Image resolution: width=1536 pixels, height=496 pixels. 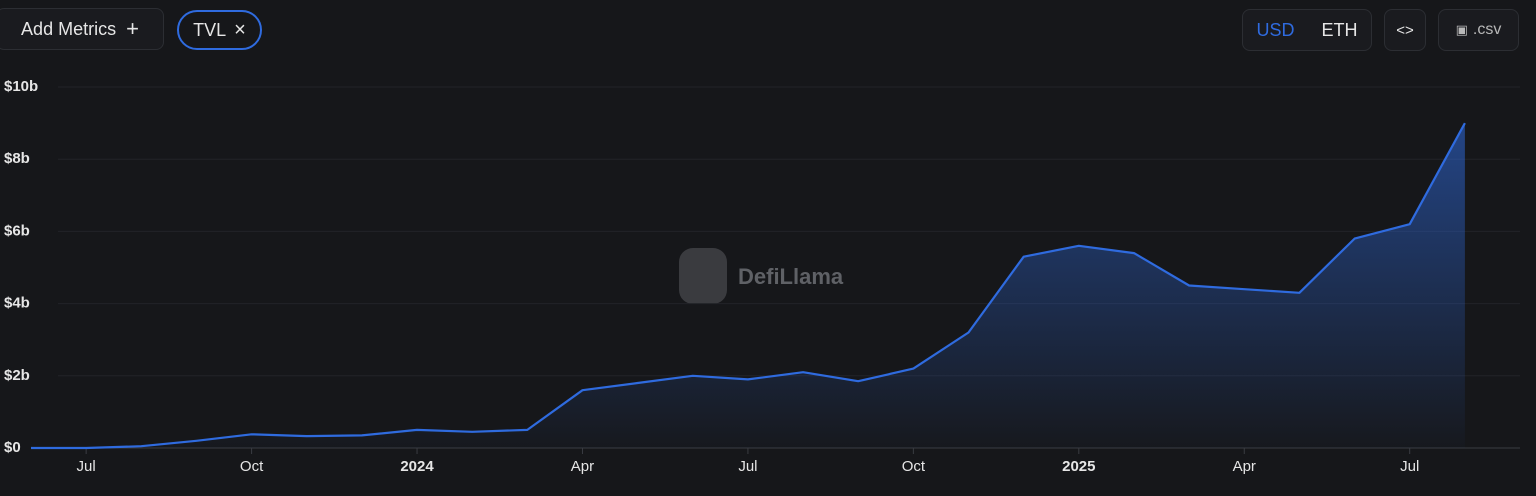 I want to click on y-tick-label: $10b, so click(x=21, y=86).